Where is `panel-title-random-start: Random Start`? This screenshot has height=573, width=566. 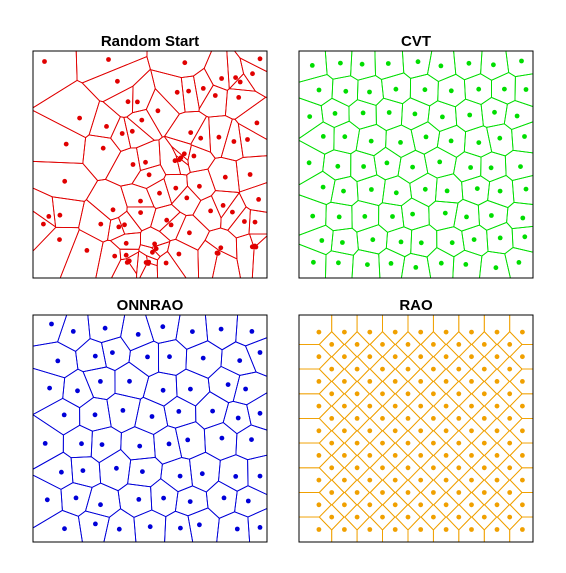 panel-title-random-start: Random Start is located at coordinates (150, 41).